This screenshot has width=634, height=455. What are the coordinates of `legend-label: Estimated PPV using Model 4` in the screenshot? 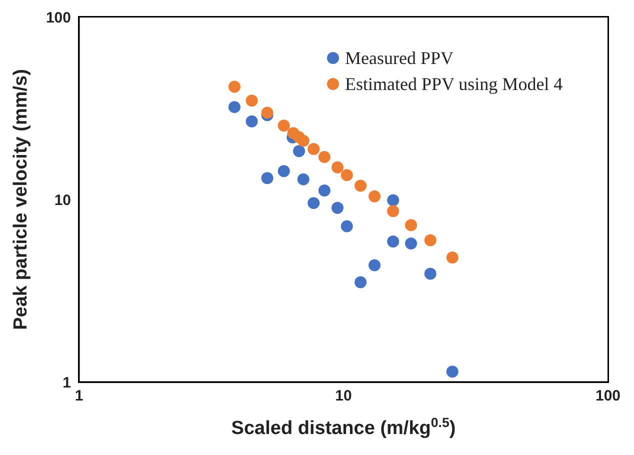 It's located at (454, 84).